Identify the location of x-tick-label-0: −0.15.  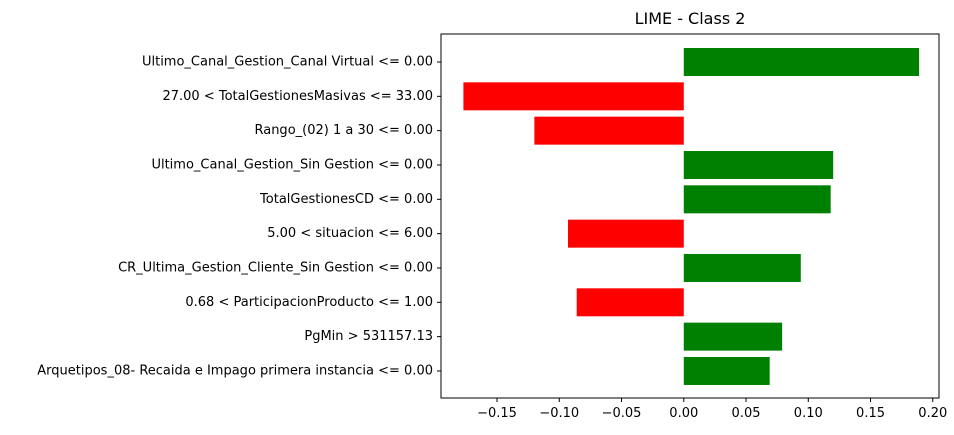
(497, 413).